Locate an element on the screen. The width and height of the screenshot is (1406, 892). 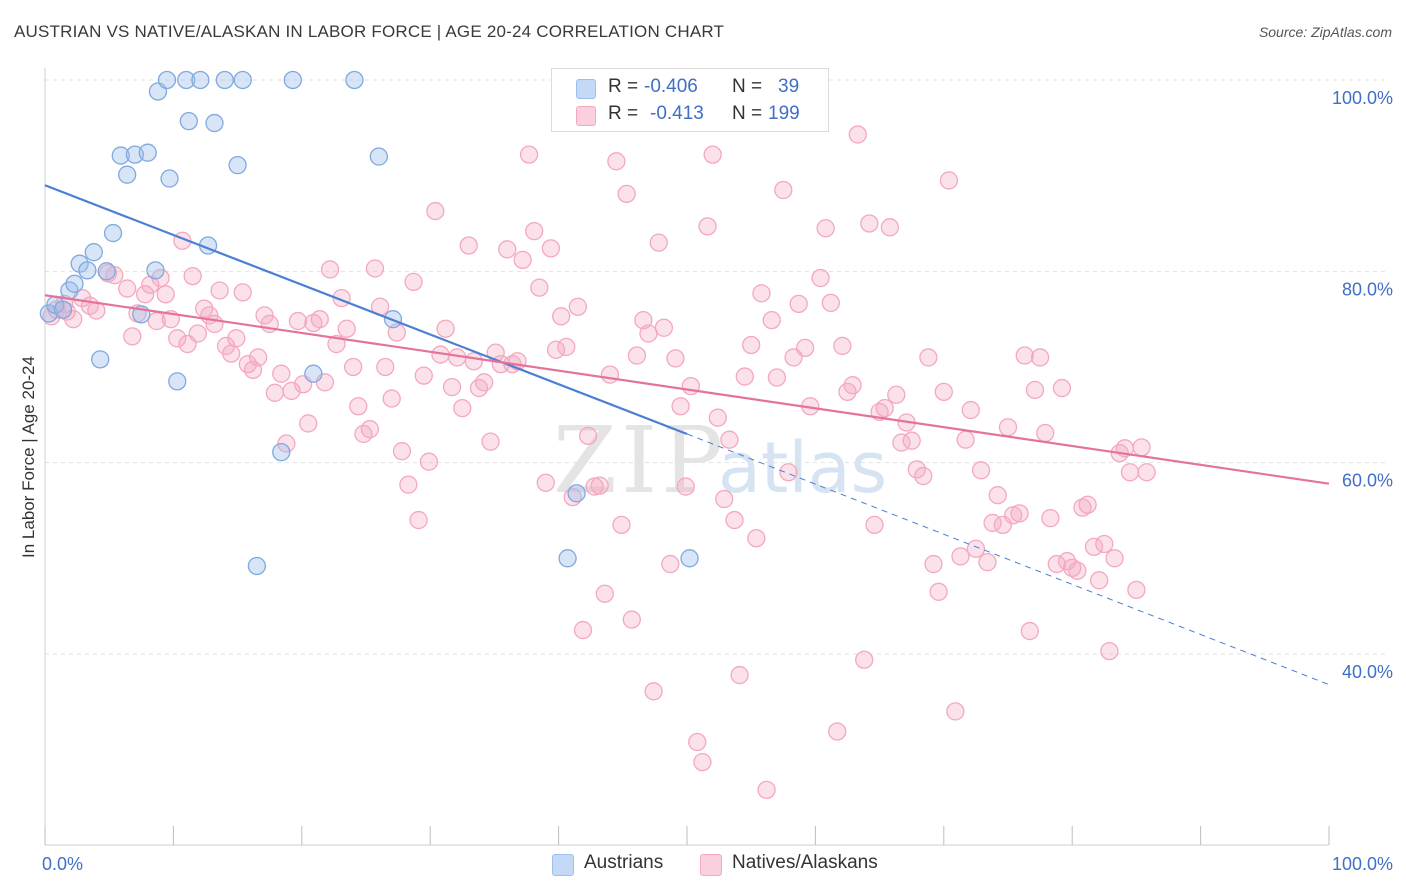
bottom-legend-label-austrians: Austrians is located at coordinates (624, 862).